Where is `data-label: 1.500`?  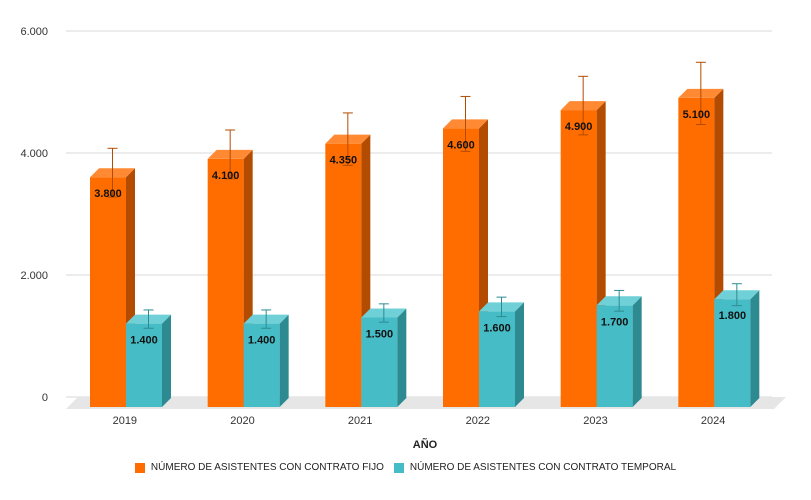 data-label: 1.500 is located at coordinates (380, 335).